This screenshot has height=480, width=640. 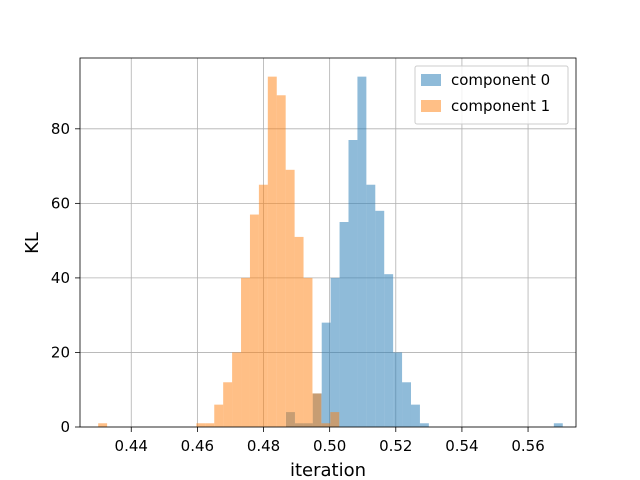 What do you see at coordinates (131, 446) in the screenshot?
I see `x-tick-label: 0.44` at bounding box center [131, 446].